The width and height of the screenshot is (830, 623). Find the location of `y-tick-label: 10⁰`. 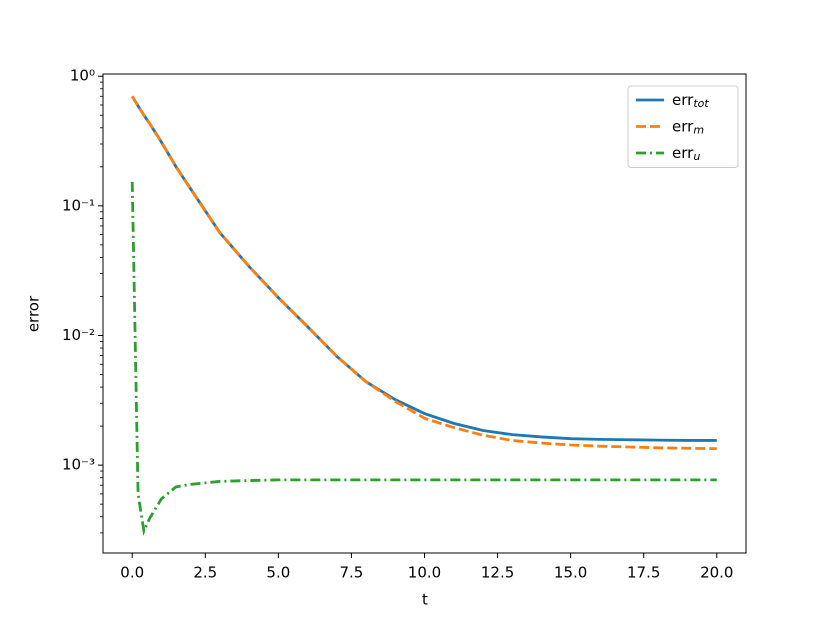

y-tick-label: 10⁰ is located at coordinates (82, 76).